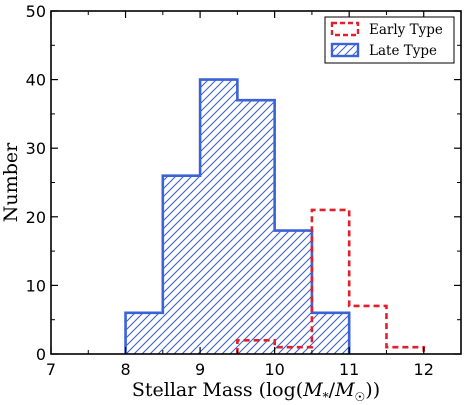  I want to click on x-tick-label: 11, so click(349, 369).